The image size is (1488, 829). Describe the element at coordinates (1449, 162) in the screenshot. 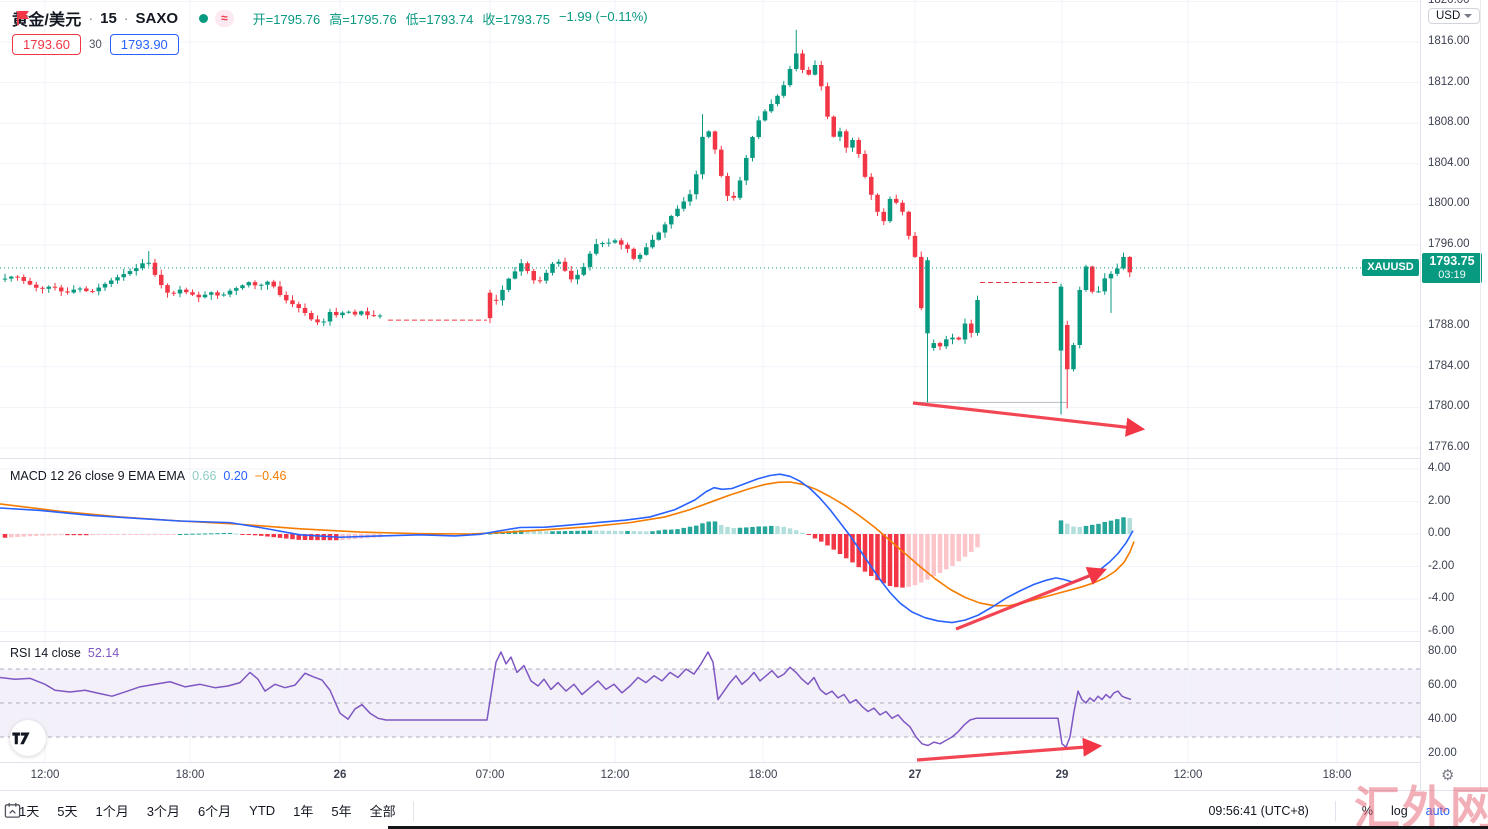

I see `price-axis-label: 1804.00` at that location.